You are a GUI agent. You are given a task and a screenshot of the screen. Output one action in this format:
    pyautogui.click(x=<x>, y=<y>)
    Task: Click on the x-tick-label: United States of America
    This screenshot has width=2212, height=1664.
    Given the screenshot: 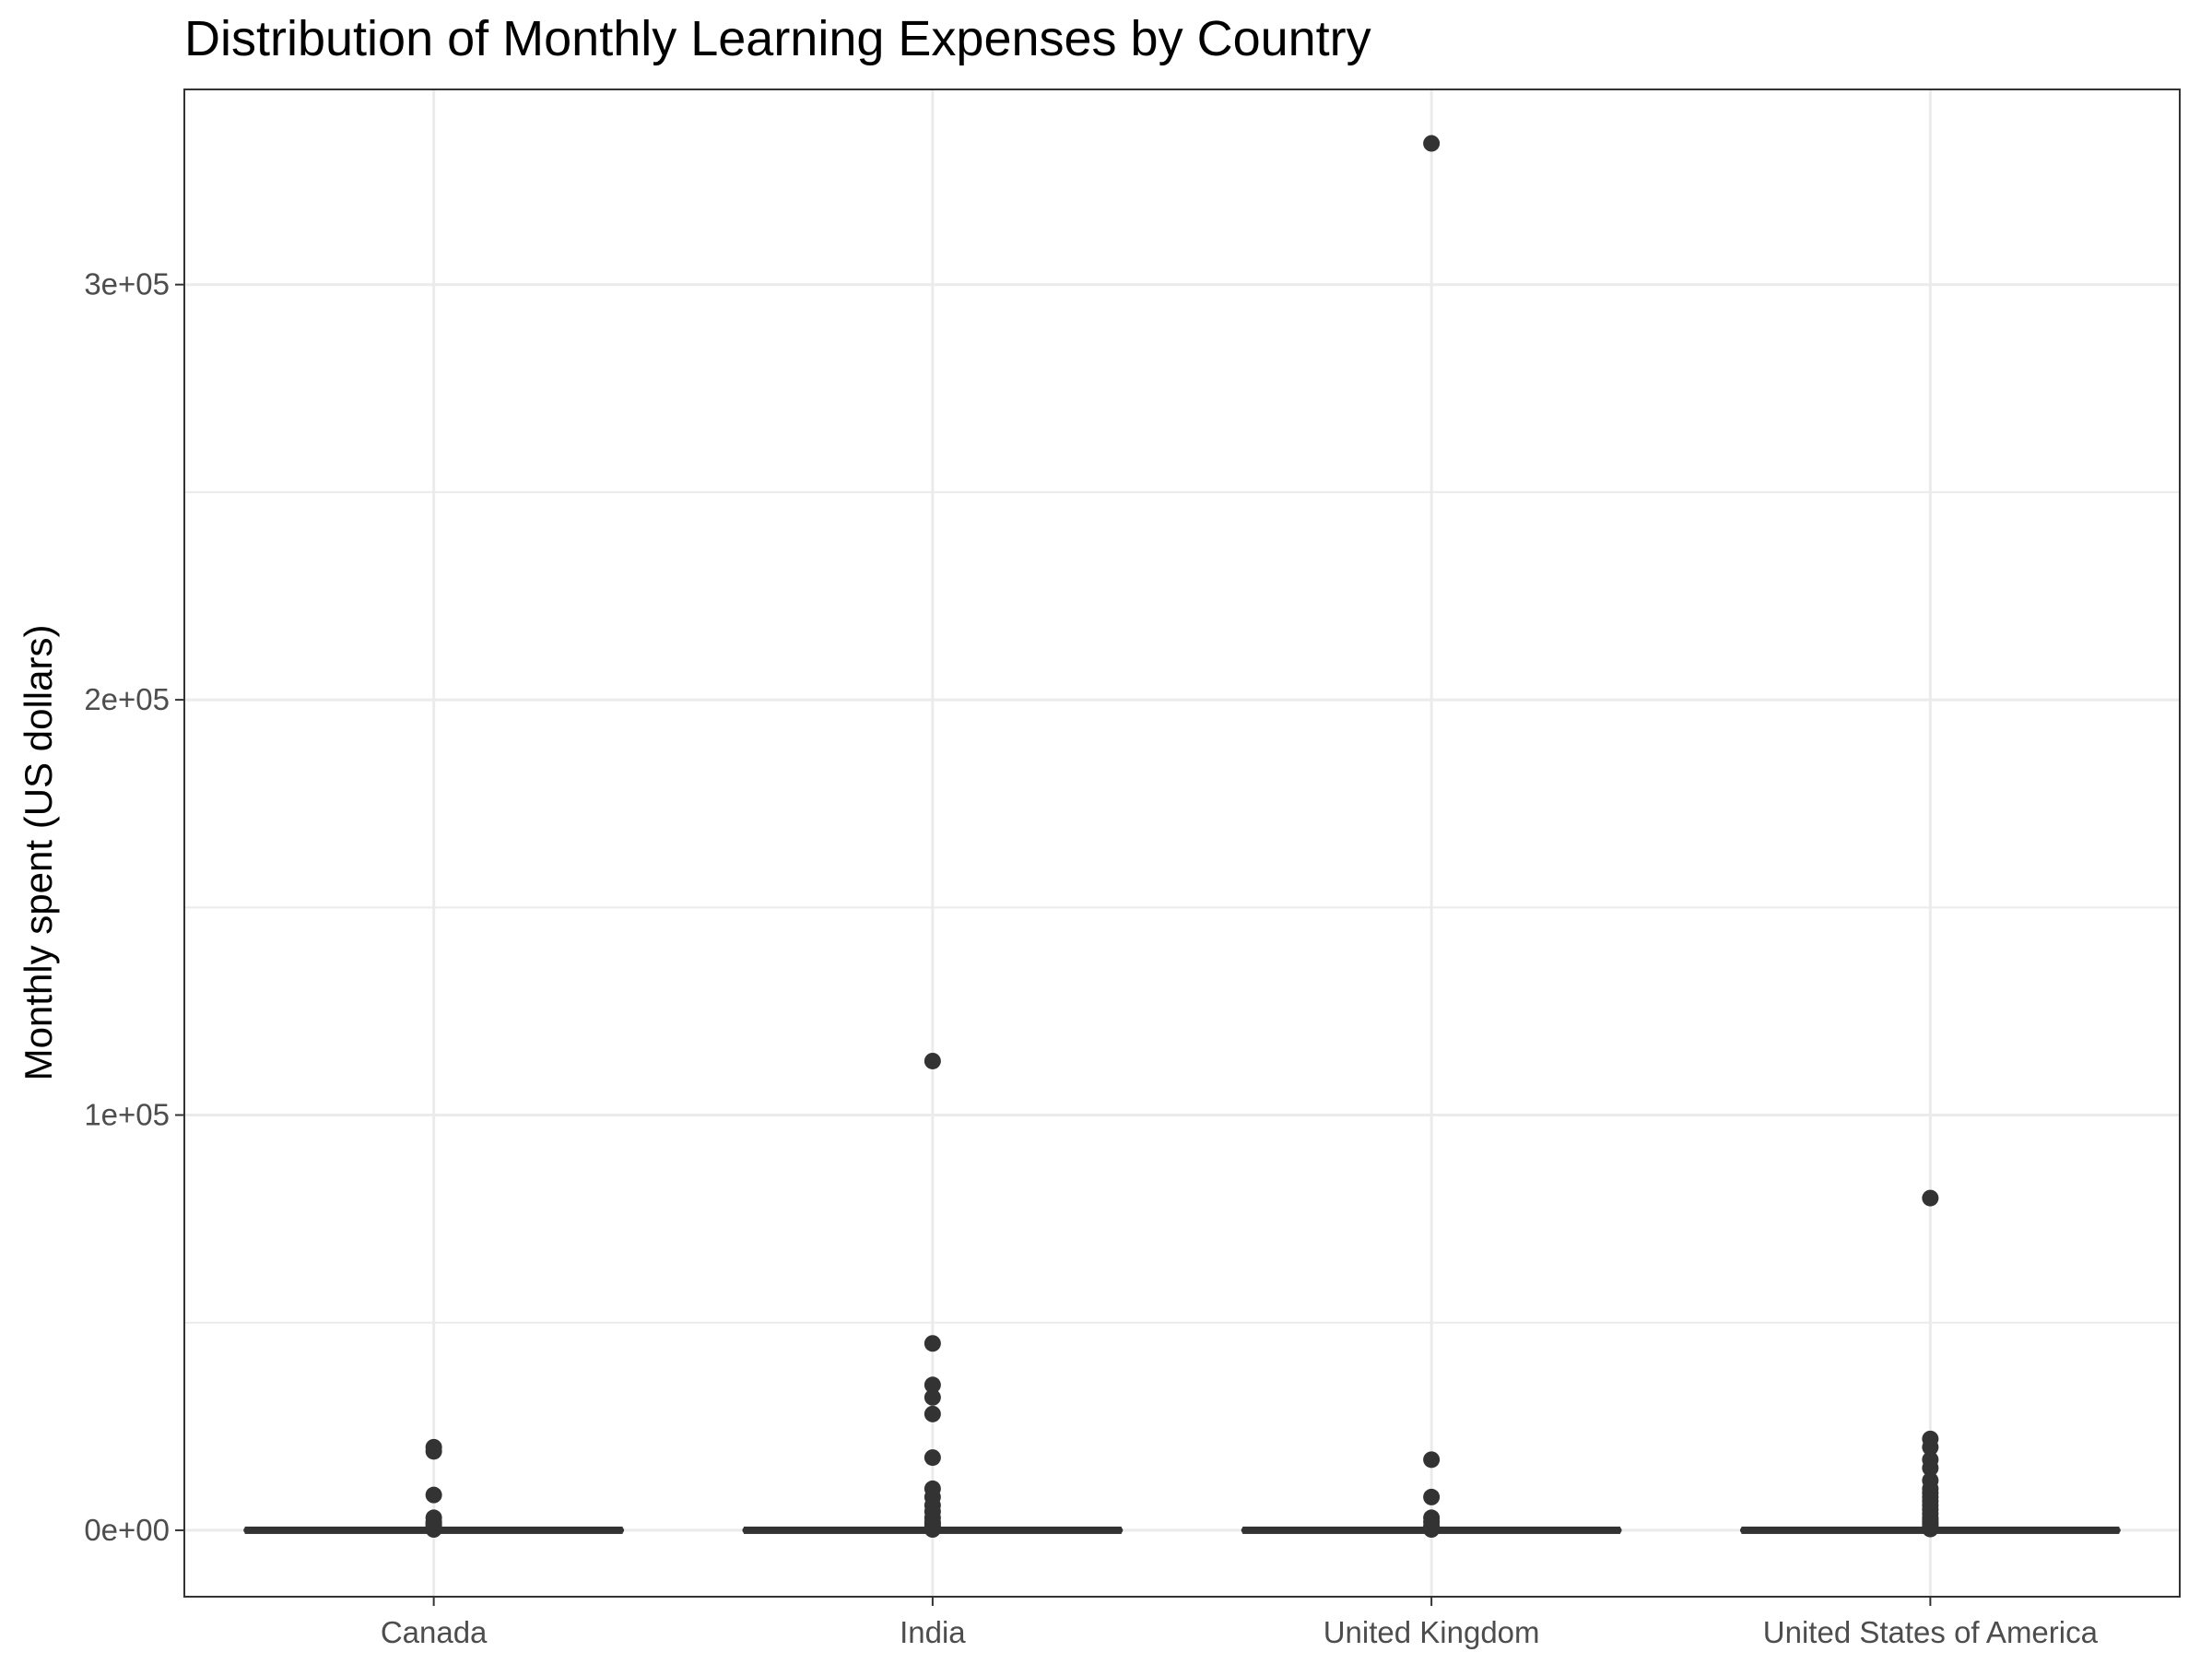 What is the action you would take?
    pyautogui.click(x=1931, y=1632)
    